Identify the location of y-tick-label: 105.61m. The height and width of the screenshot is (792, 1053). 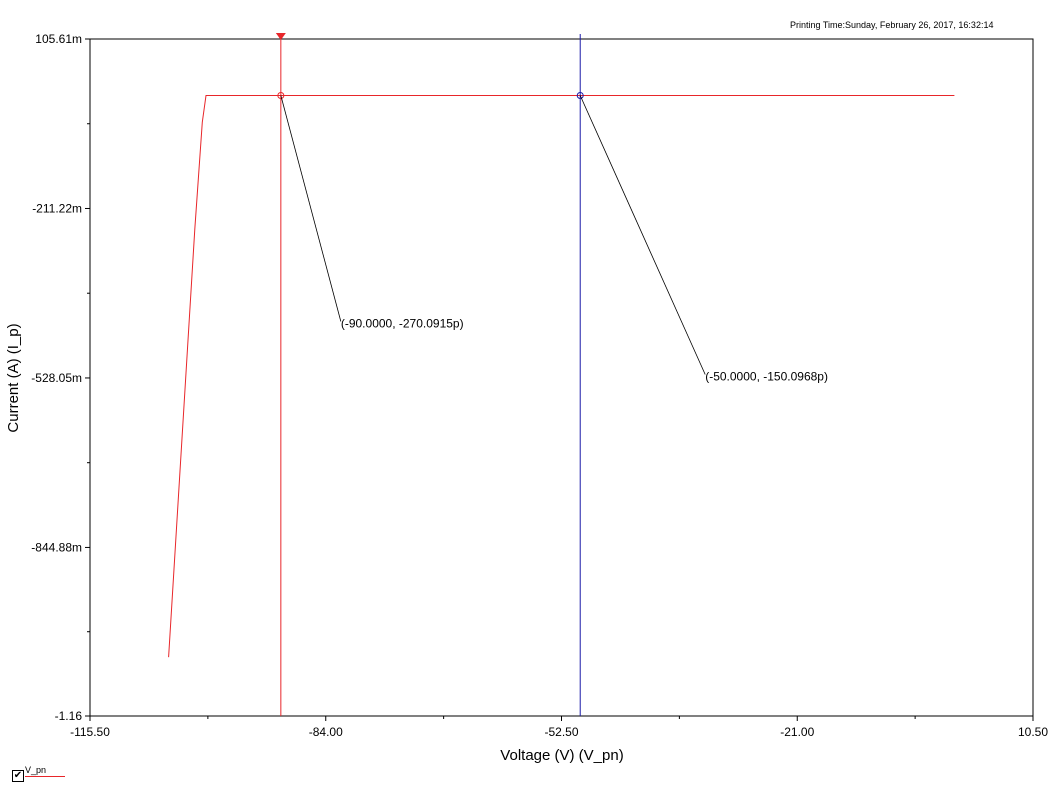
(58, 39).